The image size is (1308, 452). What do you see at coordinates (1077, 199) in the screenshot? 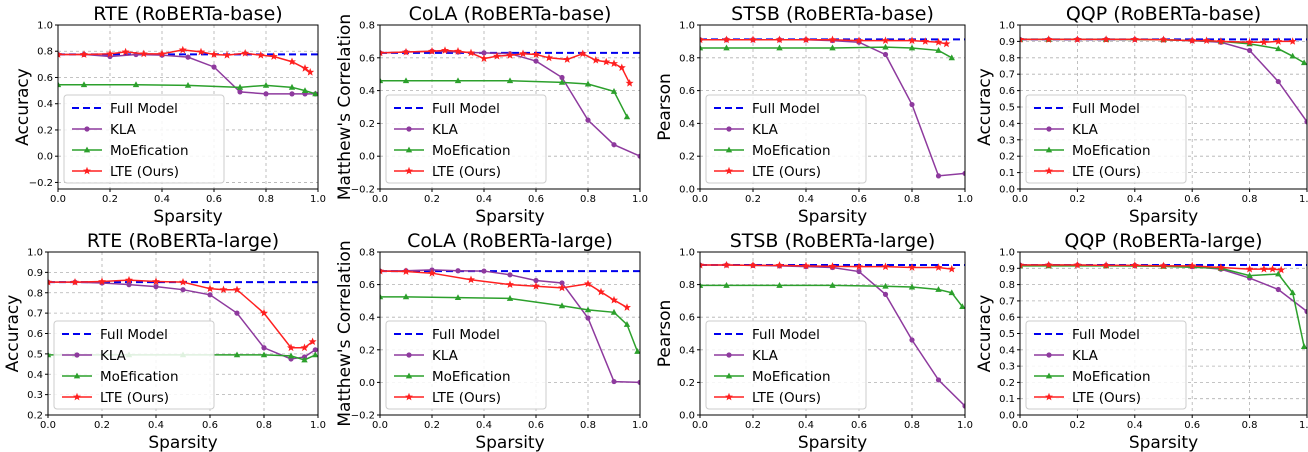
I see `x-tick-label: 0.2` at bounding box center [1077, 199].